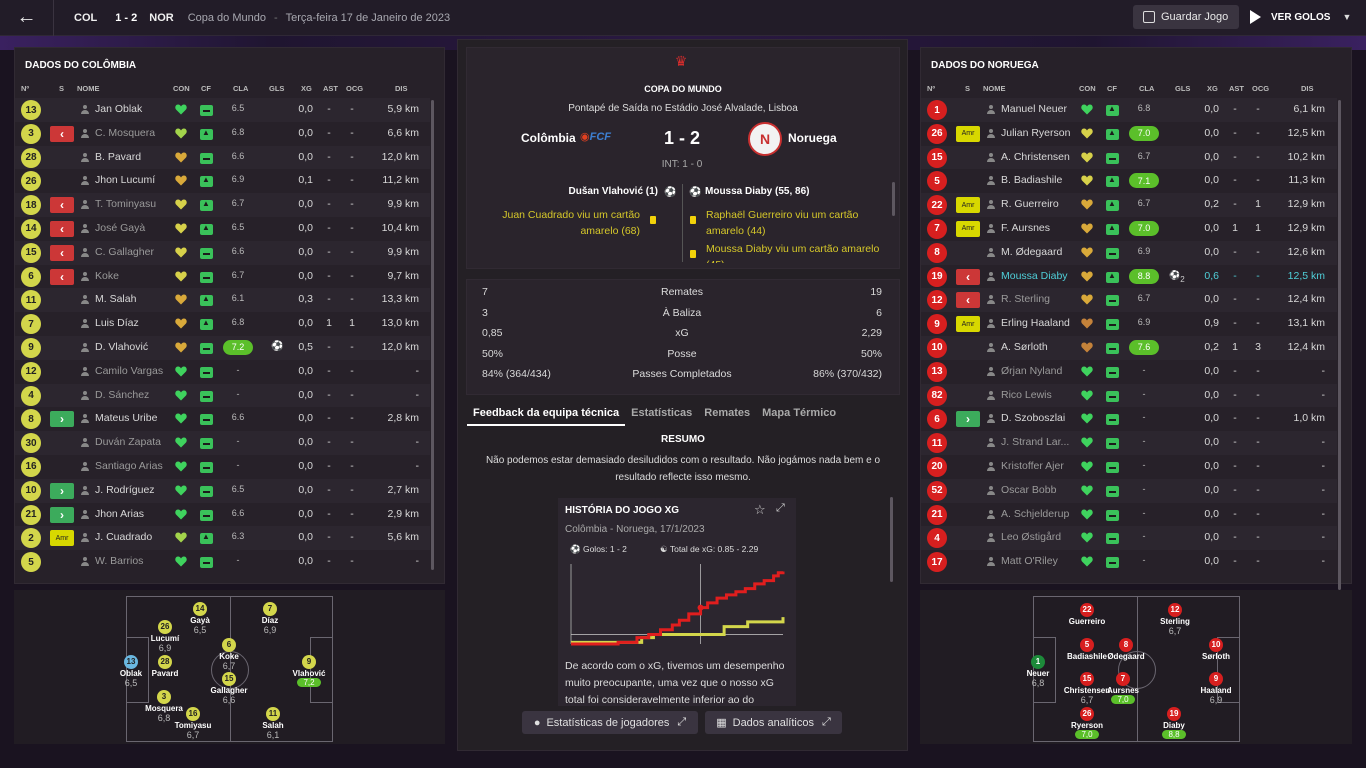 This screenshot has width=1366, height=768. Describe the element at coordinates (1035, 513) in the screenshot. I see `player-name: A. Schjelderup` at that location.